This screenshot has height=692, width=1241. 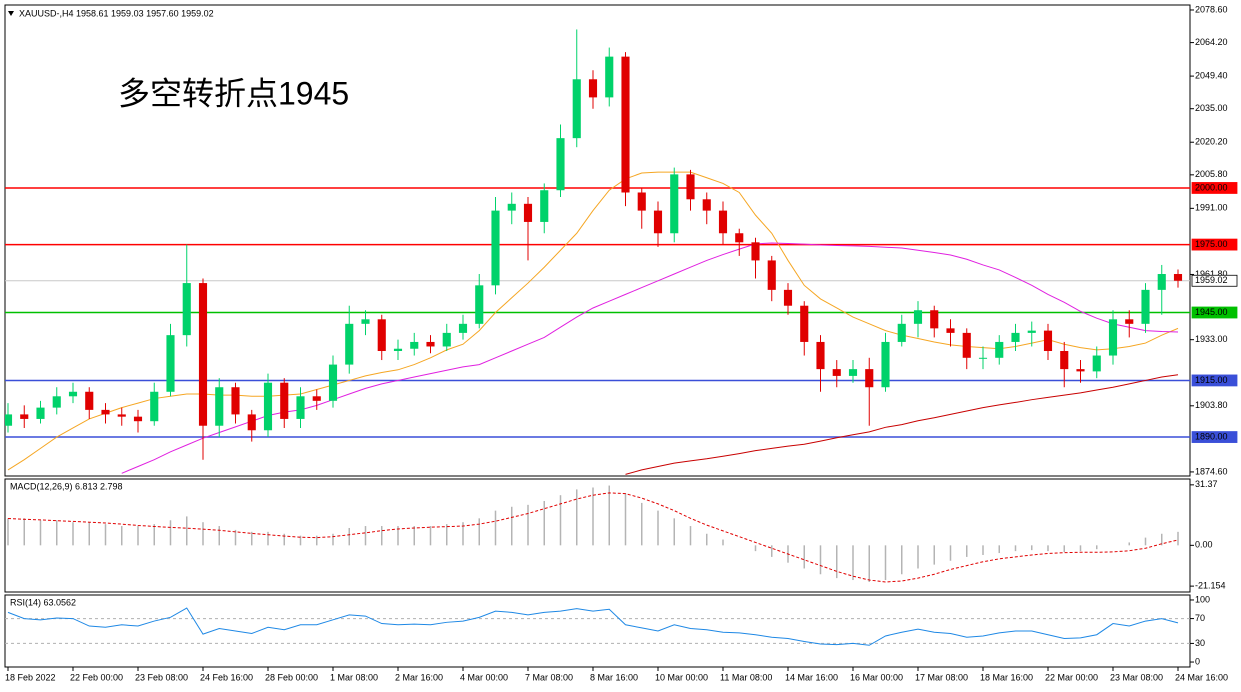 I want to click on y-tick-label: 100, so click(x=1202, y=599).